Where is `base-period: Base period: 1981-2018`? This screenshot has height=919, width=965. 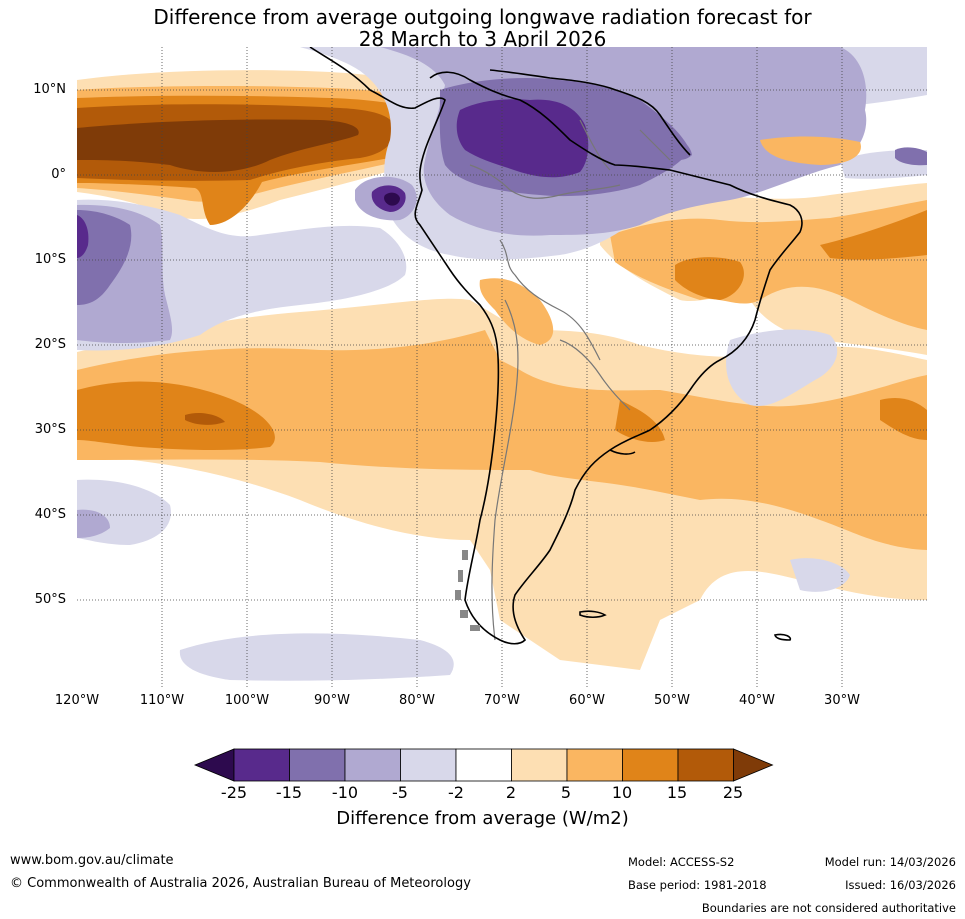 base-period: Base period: 1981-2018 is located at coordinates (697, 885).